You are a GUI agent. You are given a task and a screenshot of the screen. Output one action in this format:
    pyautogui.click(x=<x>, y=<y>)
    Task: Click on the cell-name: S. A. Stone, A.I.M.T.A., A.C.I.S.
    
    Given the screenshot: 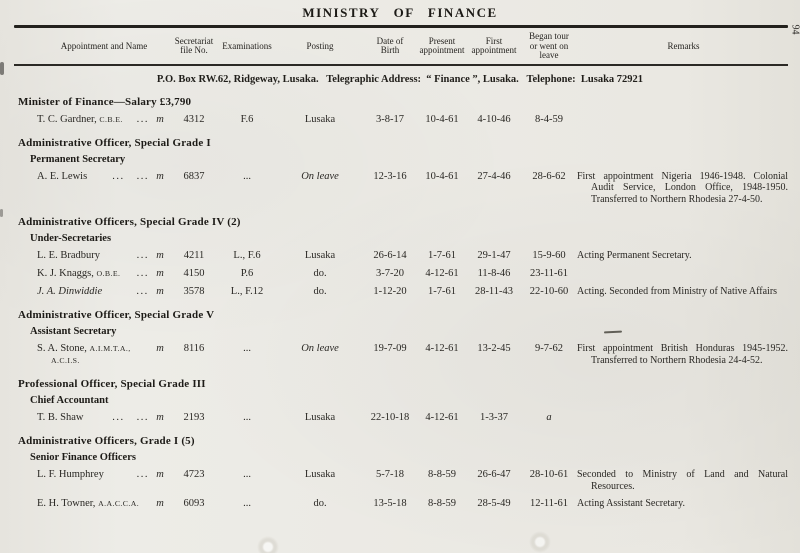 What is the action you would take?
    pyautogui.click(x=93, y=355)
    